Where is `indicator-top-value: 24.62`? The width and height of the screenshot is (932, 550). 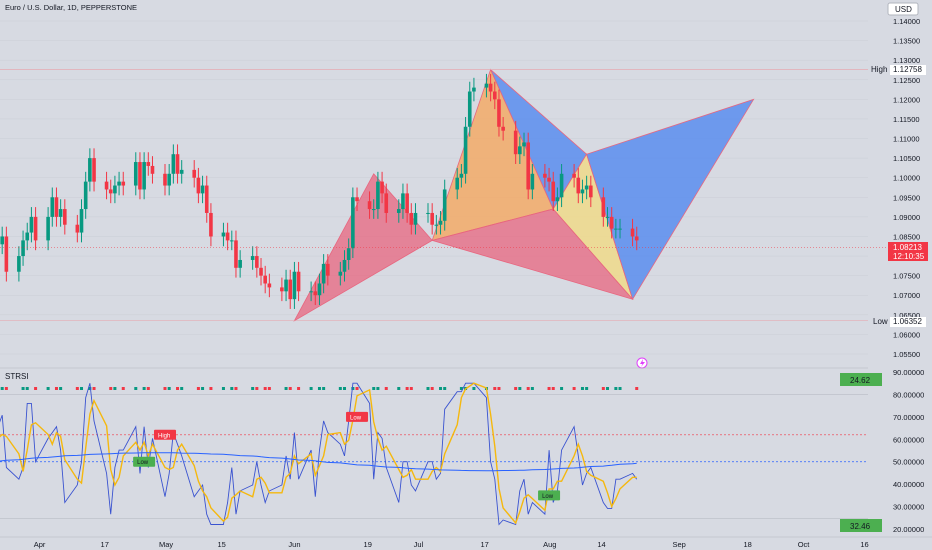
indicator-top-value: 24.62 is located at coordinates (860, 380).